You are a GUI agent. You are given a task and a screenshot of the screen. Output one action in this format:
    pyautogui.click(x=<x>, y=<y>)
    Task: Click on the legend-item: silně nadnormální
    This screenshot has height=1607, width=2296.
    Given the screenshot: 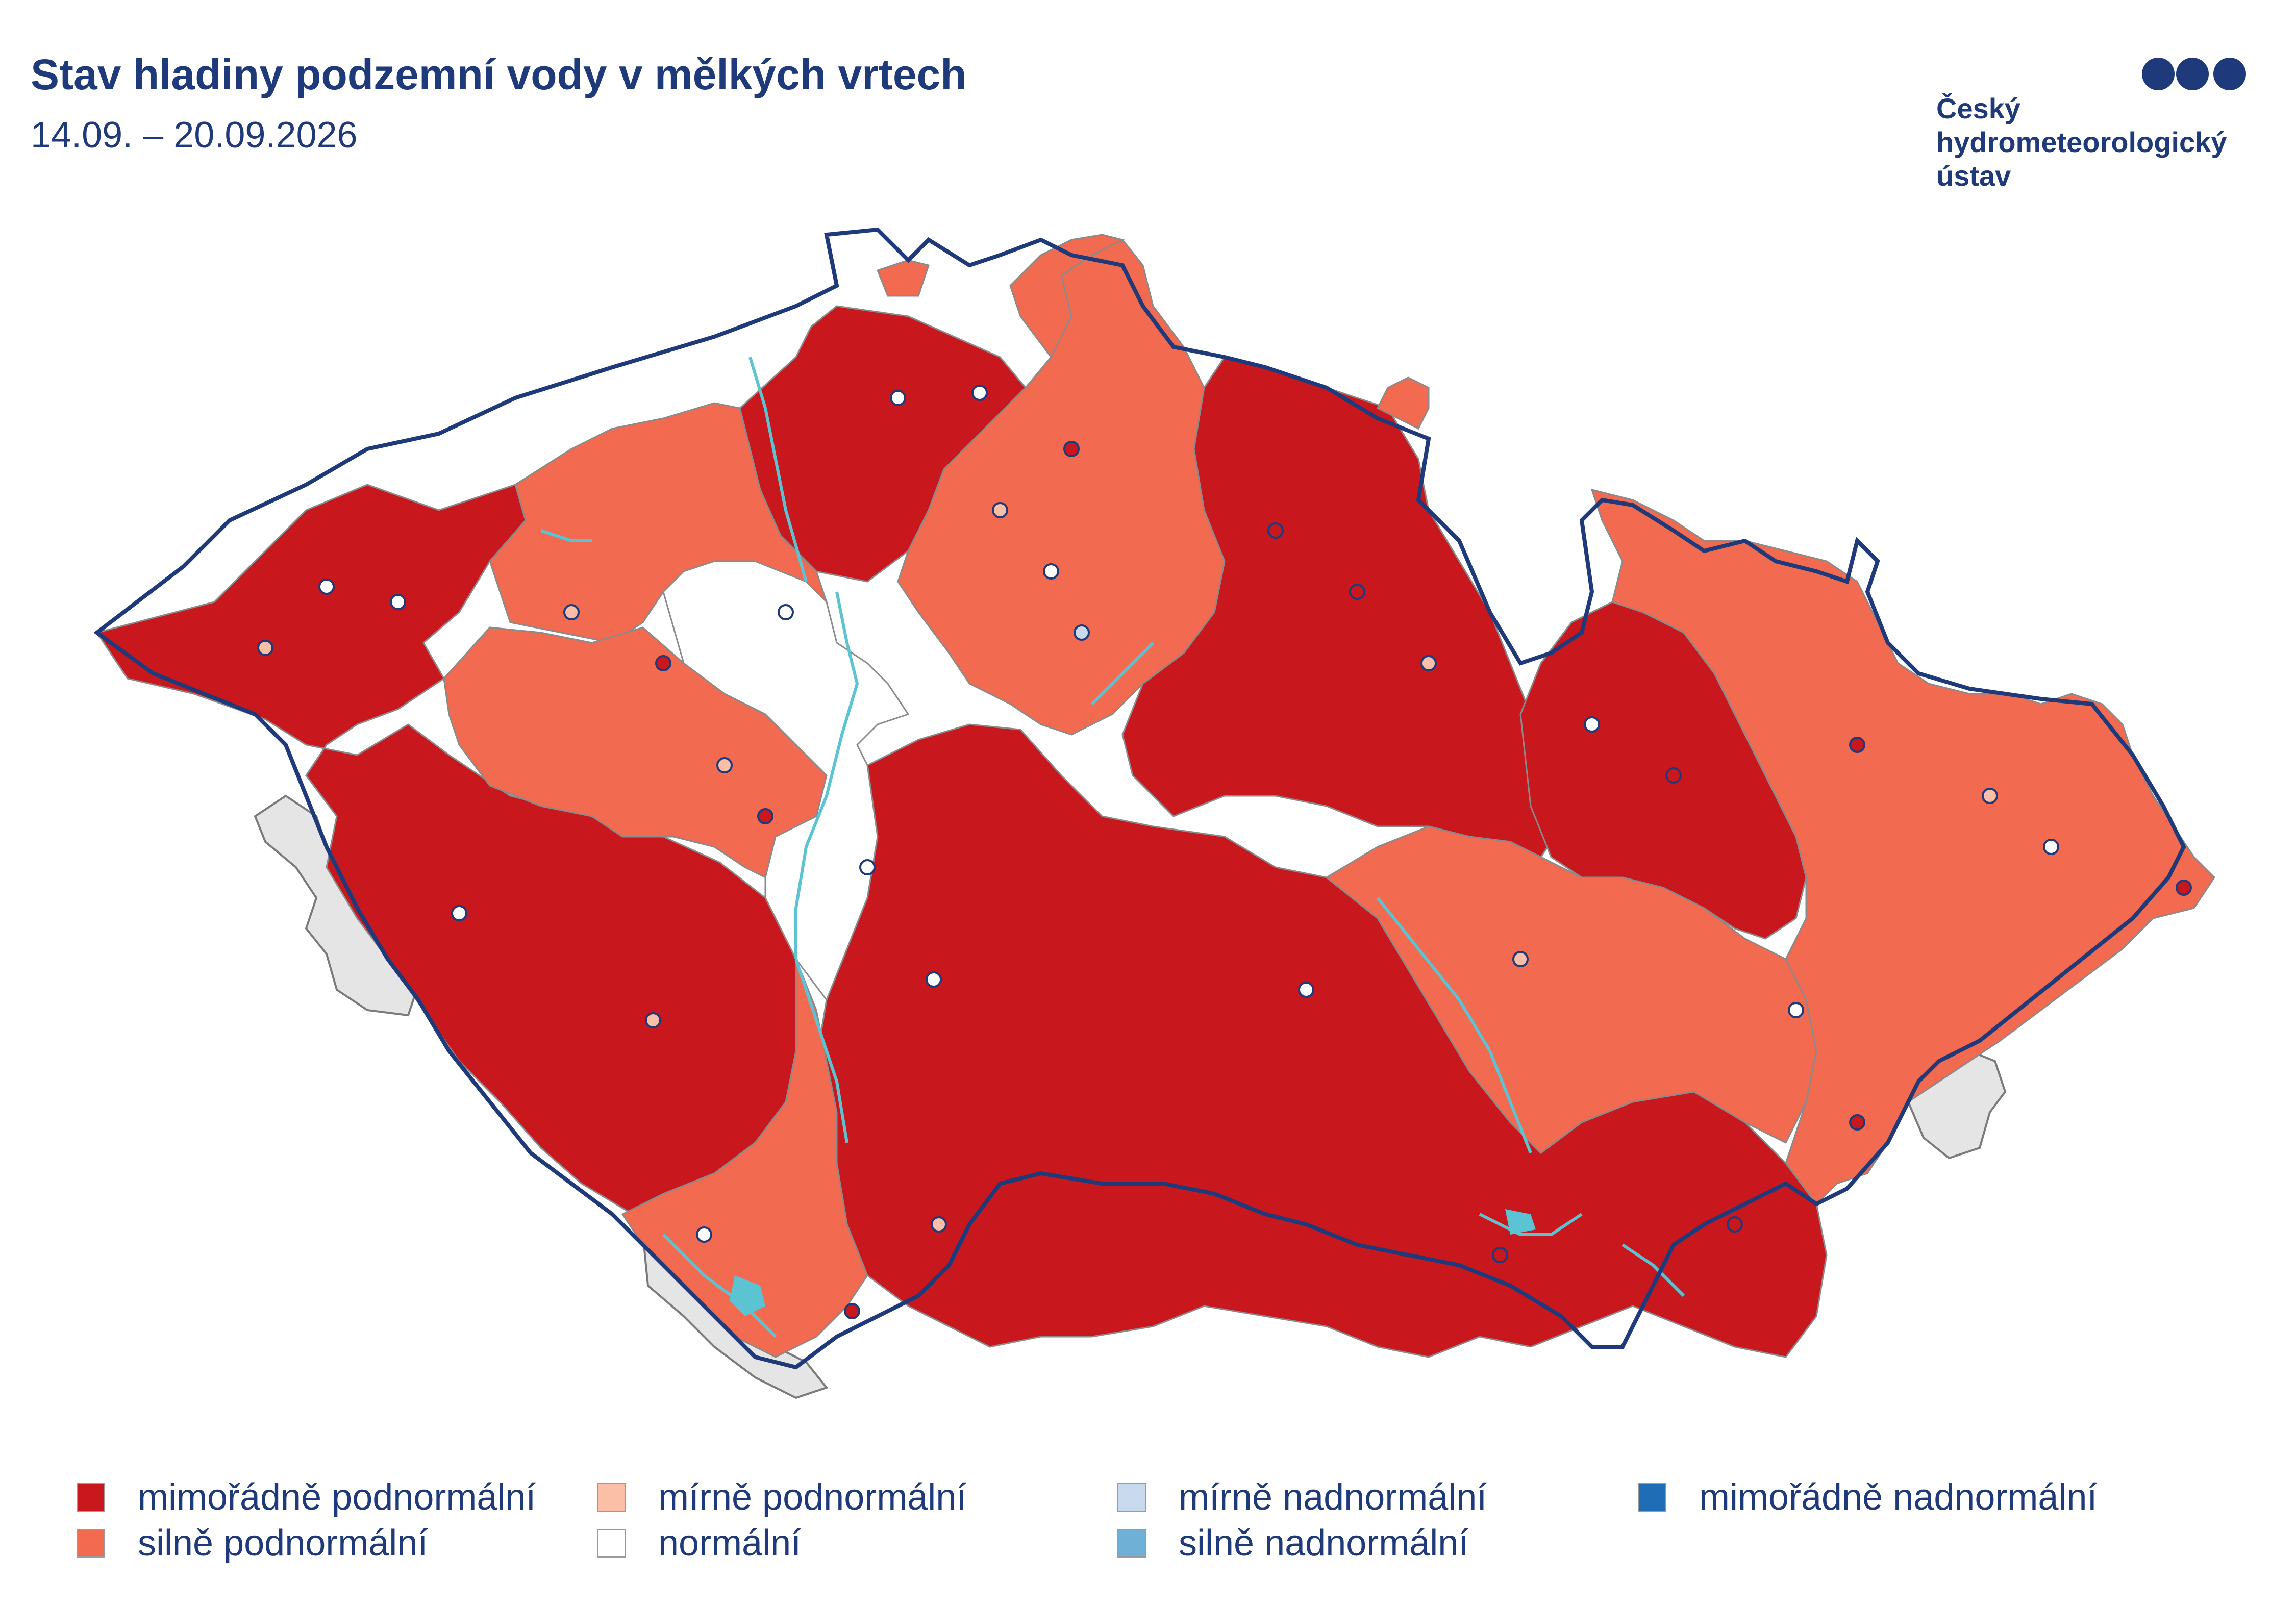 What is the action you would take?
    pyautogui.click(x=1292, y=1543)
    